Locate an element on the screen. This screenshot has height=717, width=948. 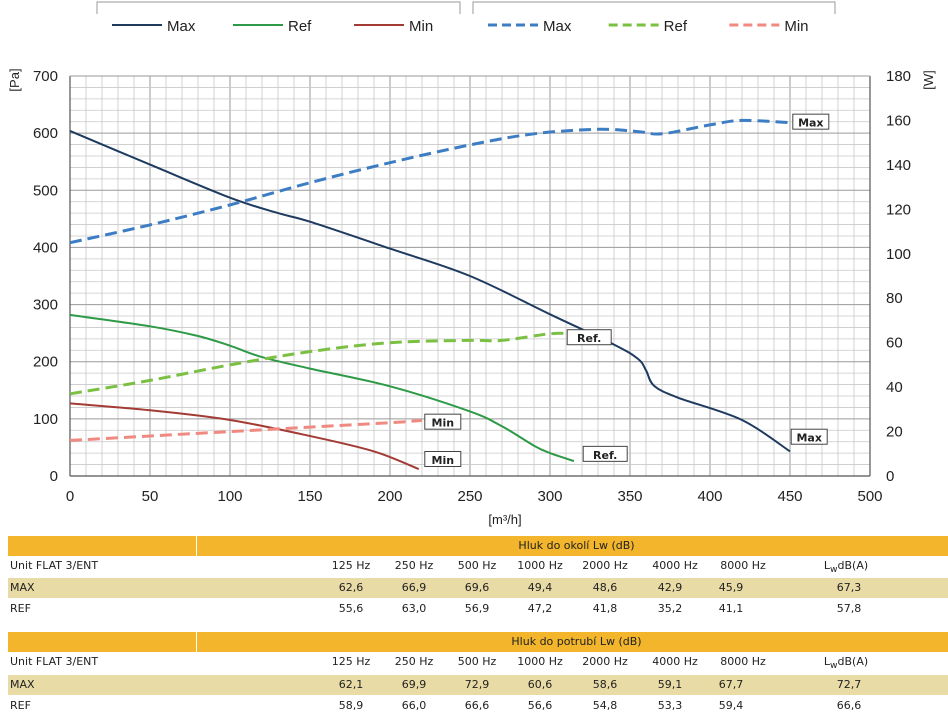
y-tick-label: 300 is located at coordinates (45, 305).